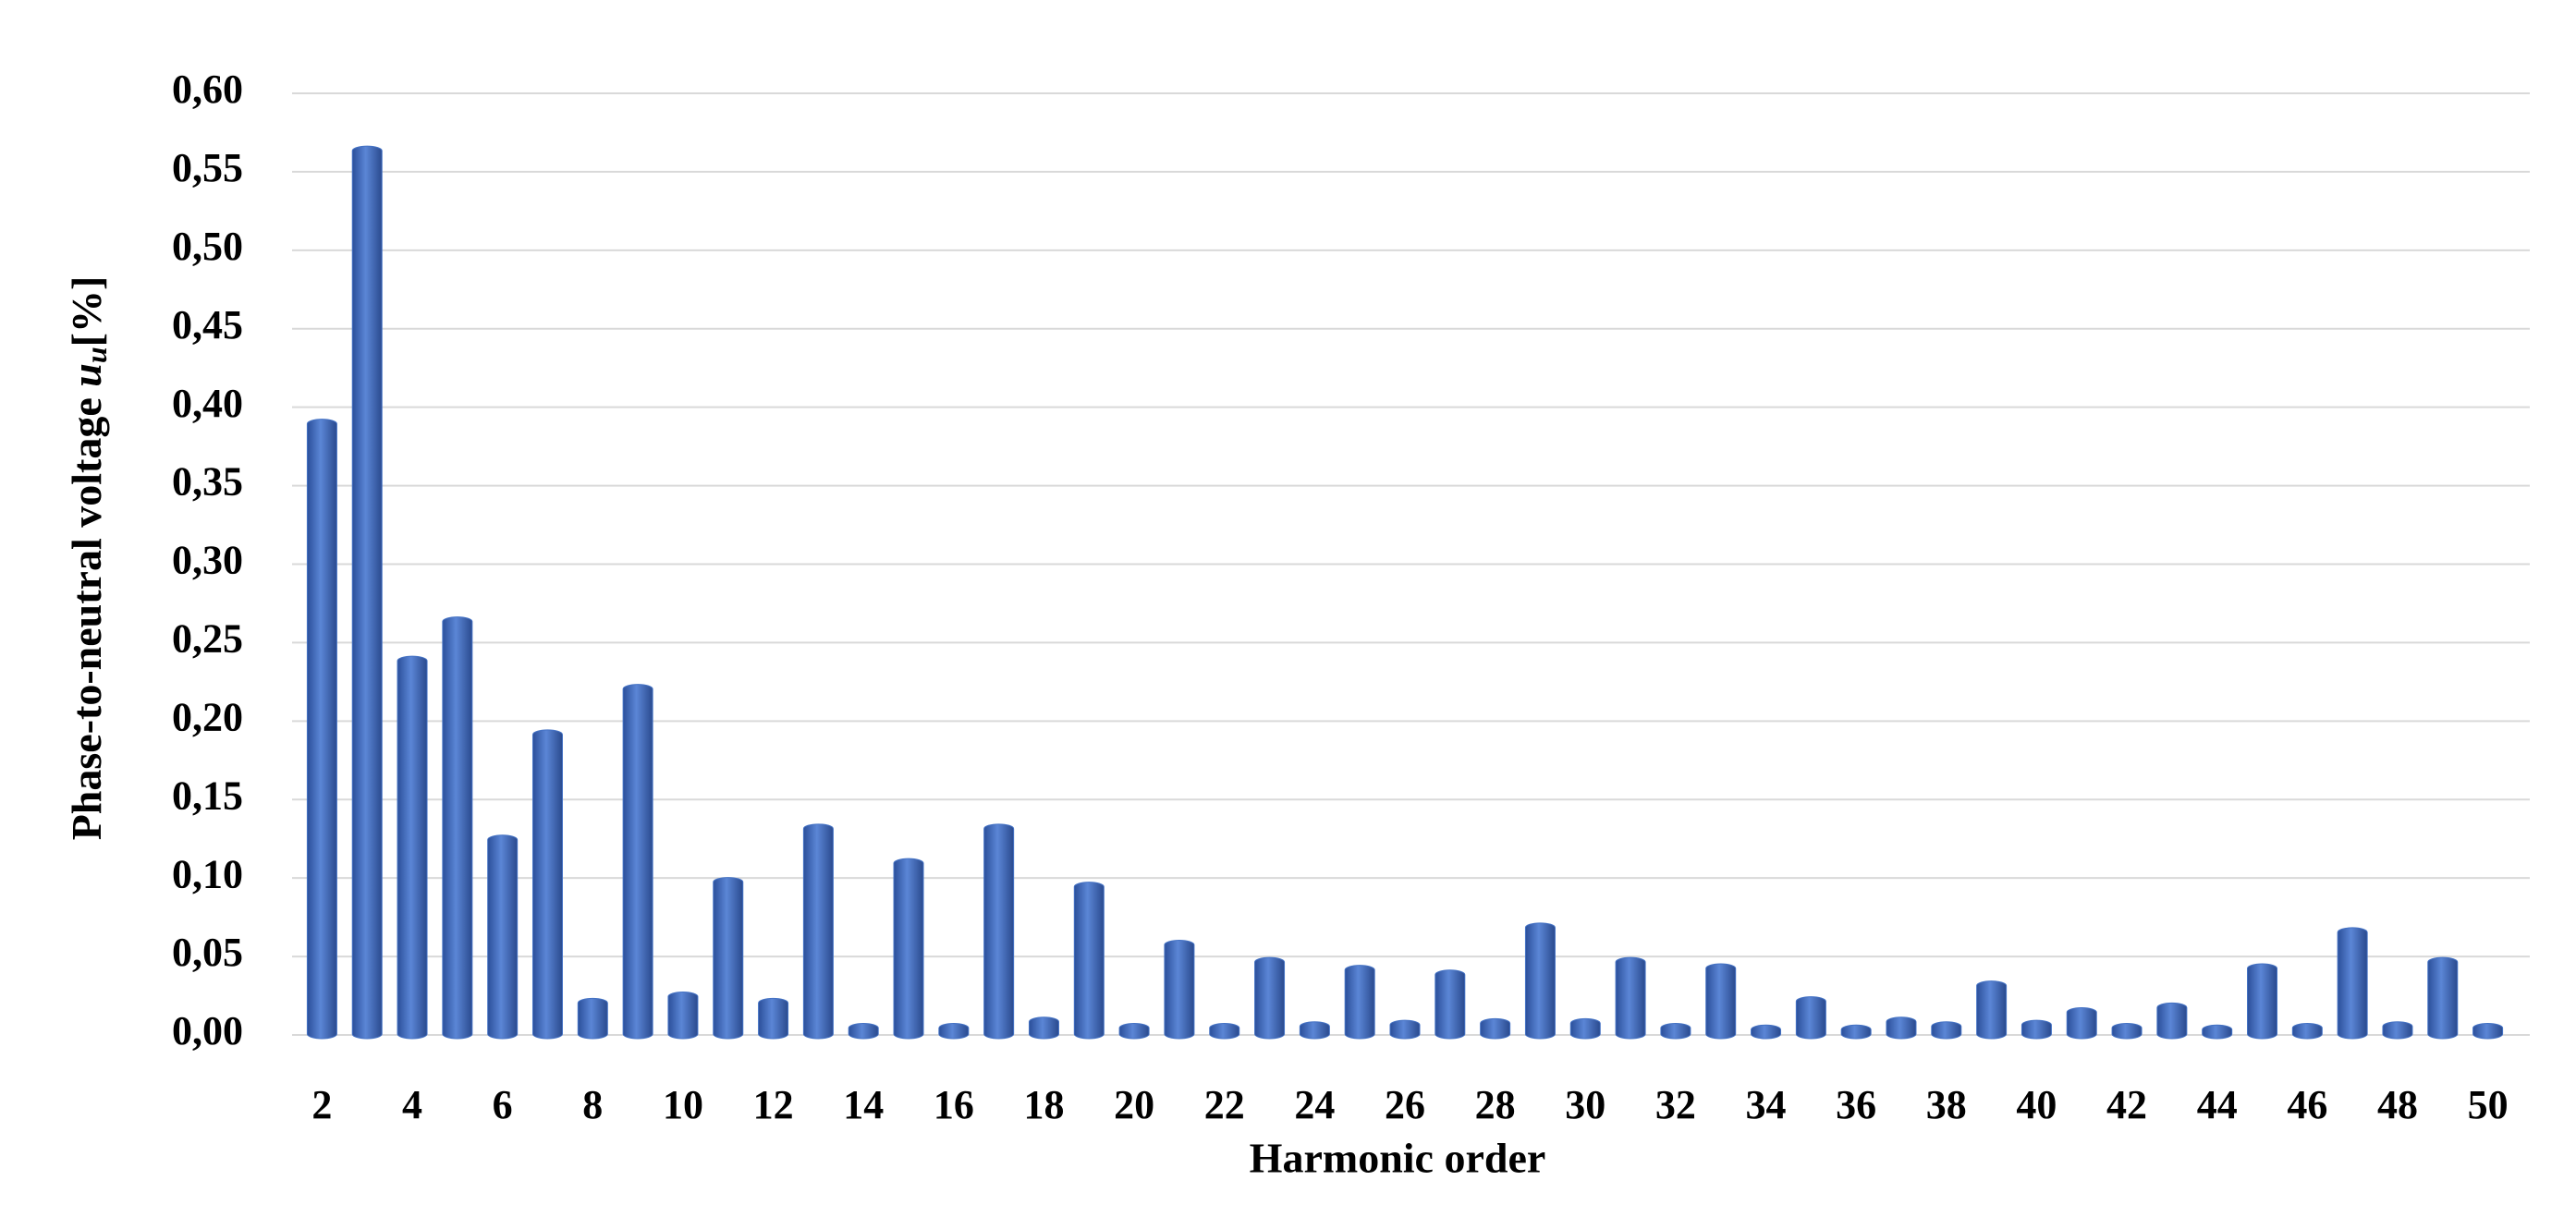  What do you see at coordinates (207, 404) in the screenshot?
I see `y-tick-label: 0,40` at bounding box center [207, 404].